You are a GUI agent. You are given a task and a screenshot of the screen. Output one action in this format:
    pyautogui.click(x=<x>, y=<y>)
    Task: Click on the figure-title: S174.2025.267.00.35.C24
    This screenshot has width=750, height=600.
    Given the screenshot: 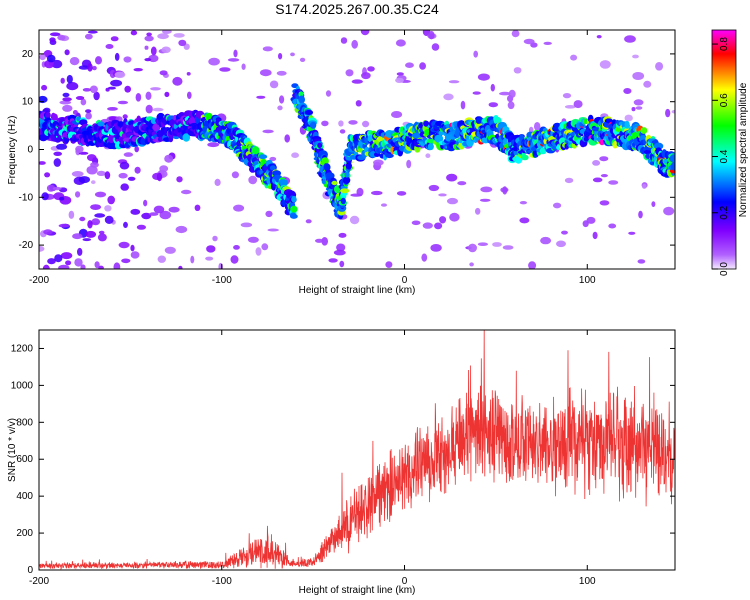 What is the action you would take?
    pyautogui.click(x=357, y=9)
    